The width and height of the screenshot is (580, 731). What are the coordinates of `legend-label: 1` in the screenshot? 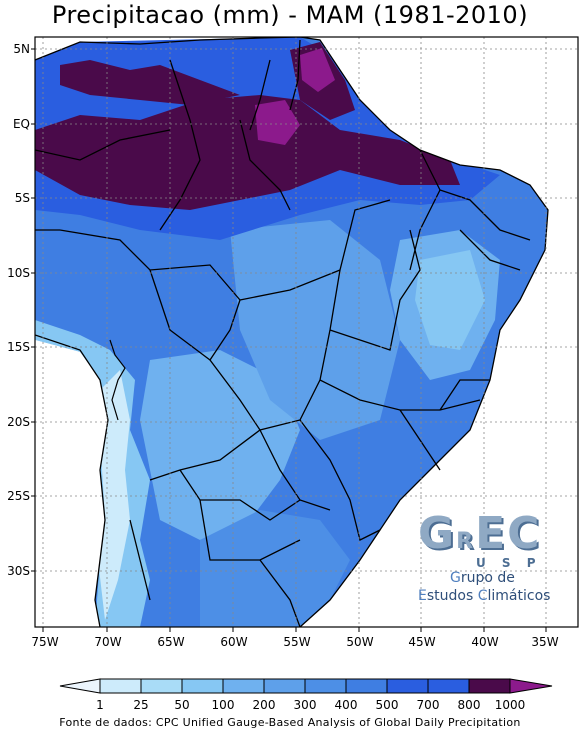 It's located at (100, 705).